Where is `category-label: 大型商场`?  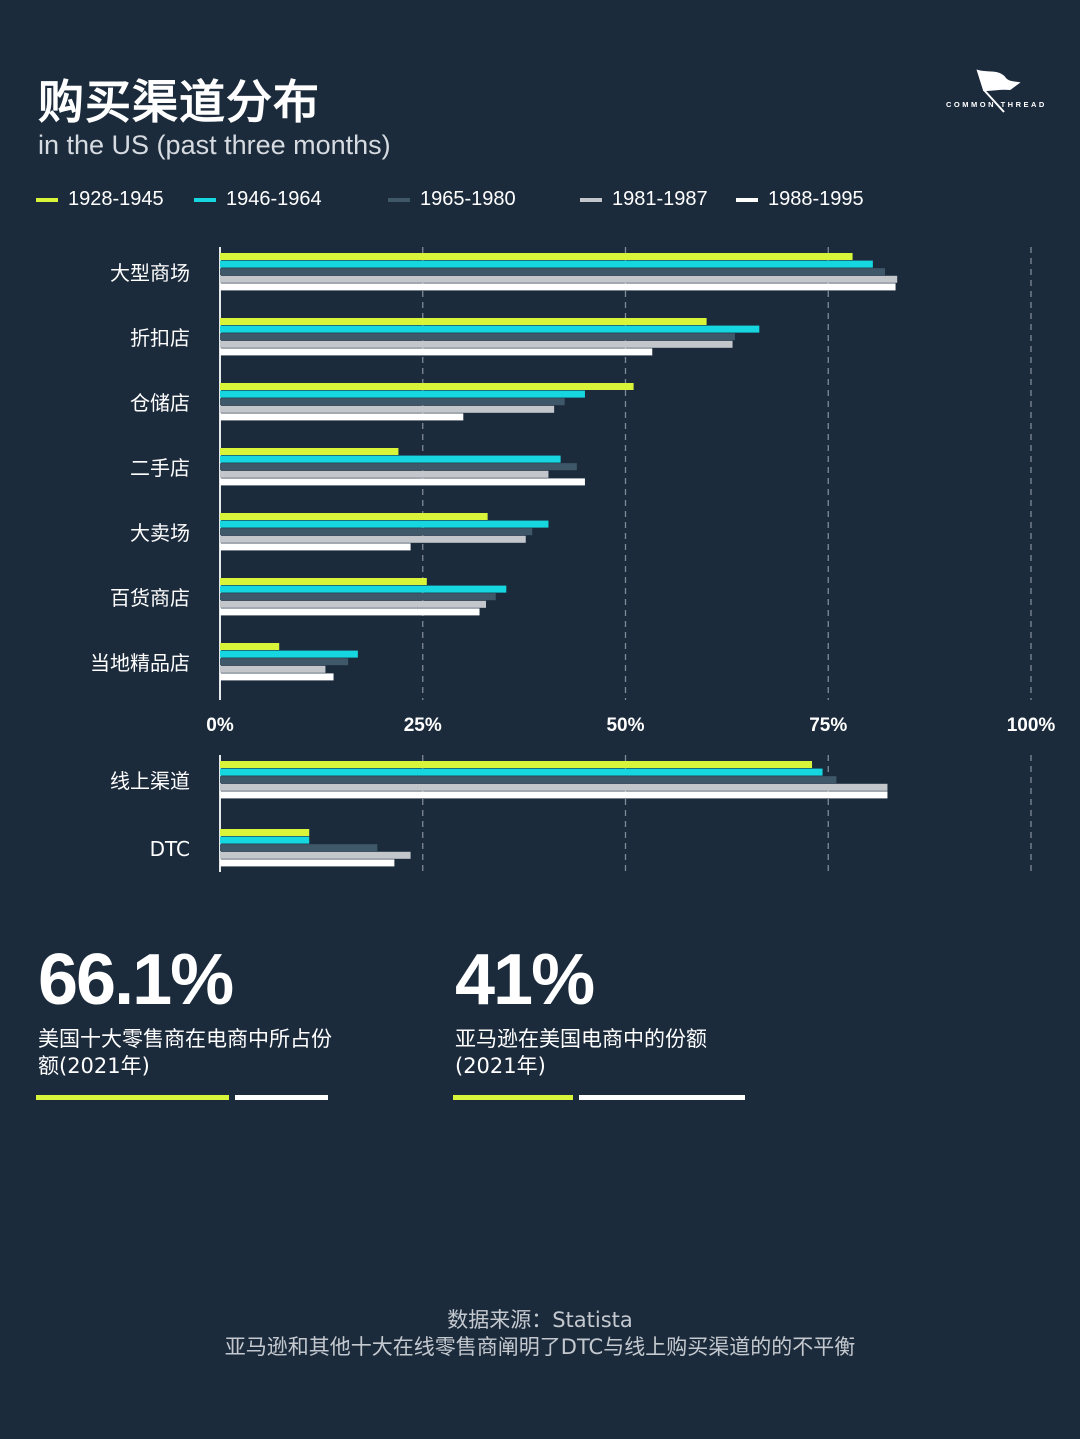
category-label: 大型商场 is located at coordinates (150, 273).